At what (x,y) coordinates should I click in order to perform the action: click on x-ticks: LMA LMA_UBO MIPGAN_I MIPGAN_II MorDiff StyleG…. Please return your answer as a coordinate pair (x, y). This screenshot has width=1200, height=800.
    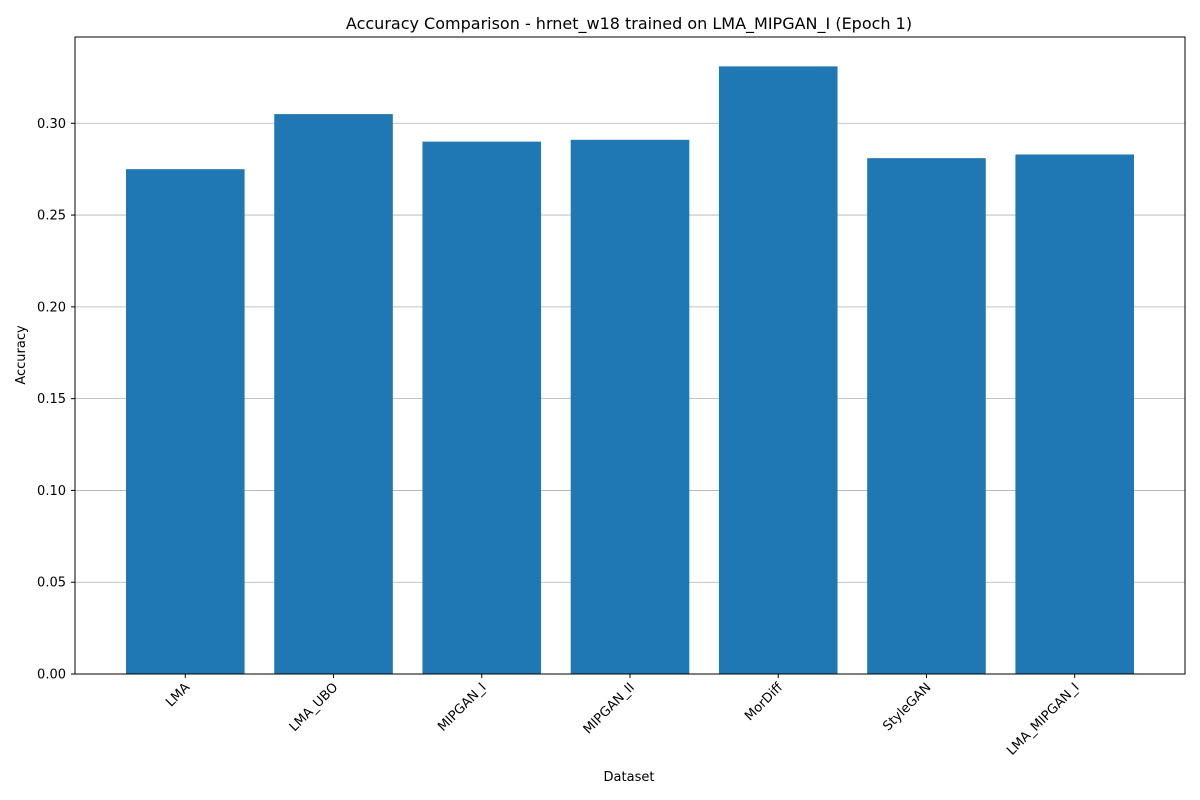
    Looking at the image, I should click on (623, 716).